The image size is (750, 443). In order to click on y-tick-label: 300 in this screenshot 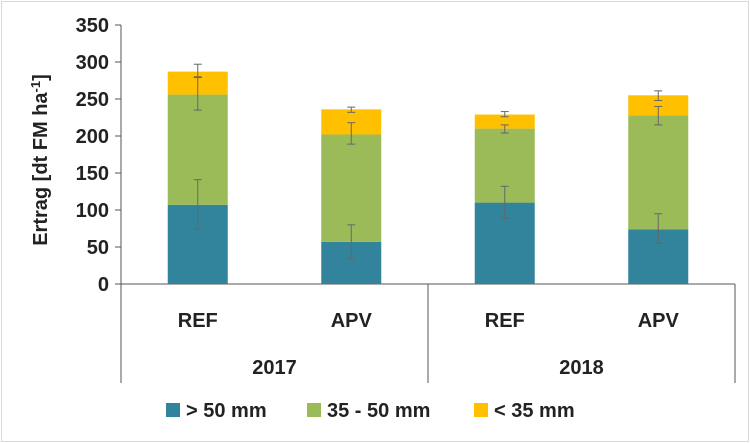, I will do `click(92, 63)`.